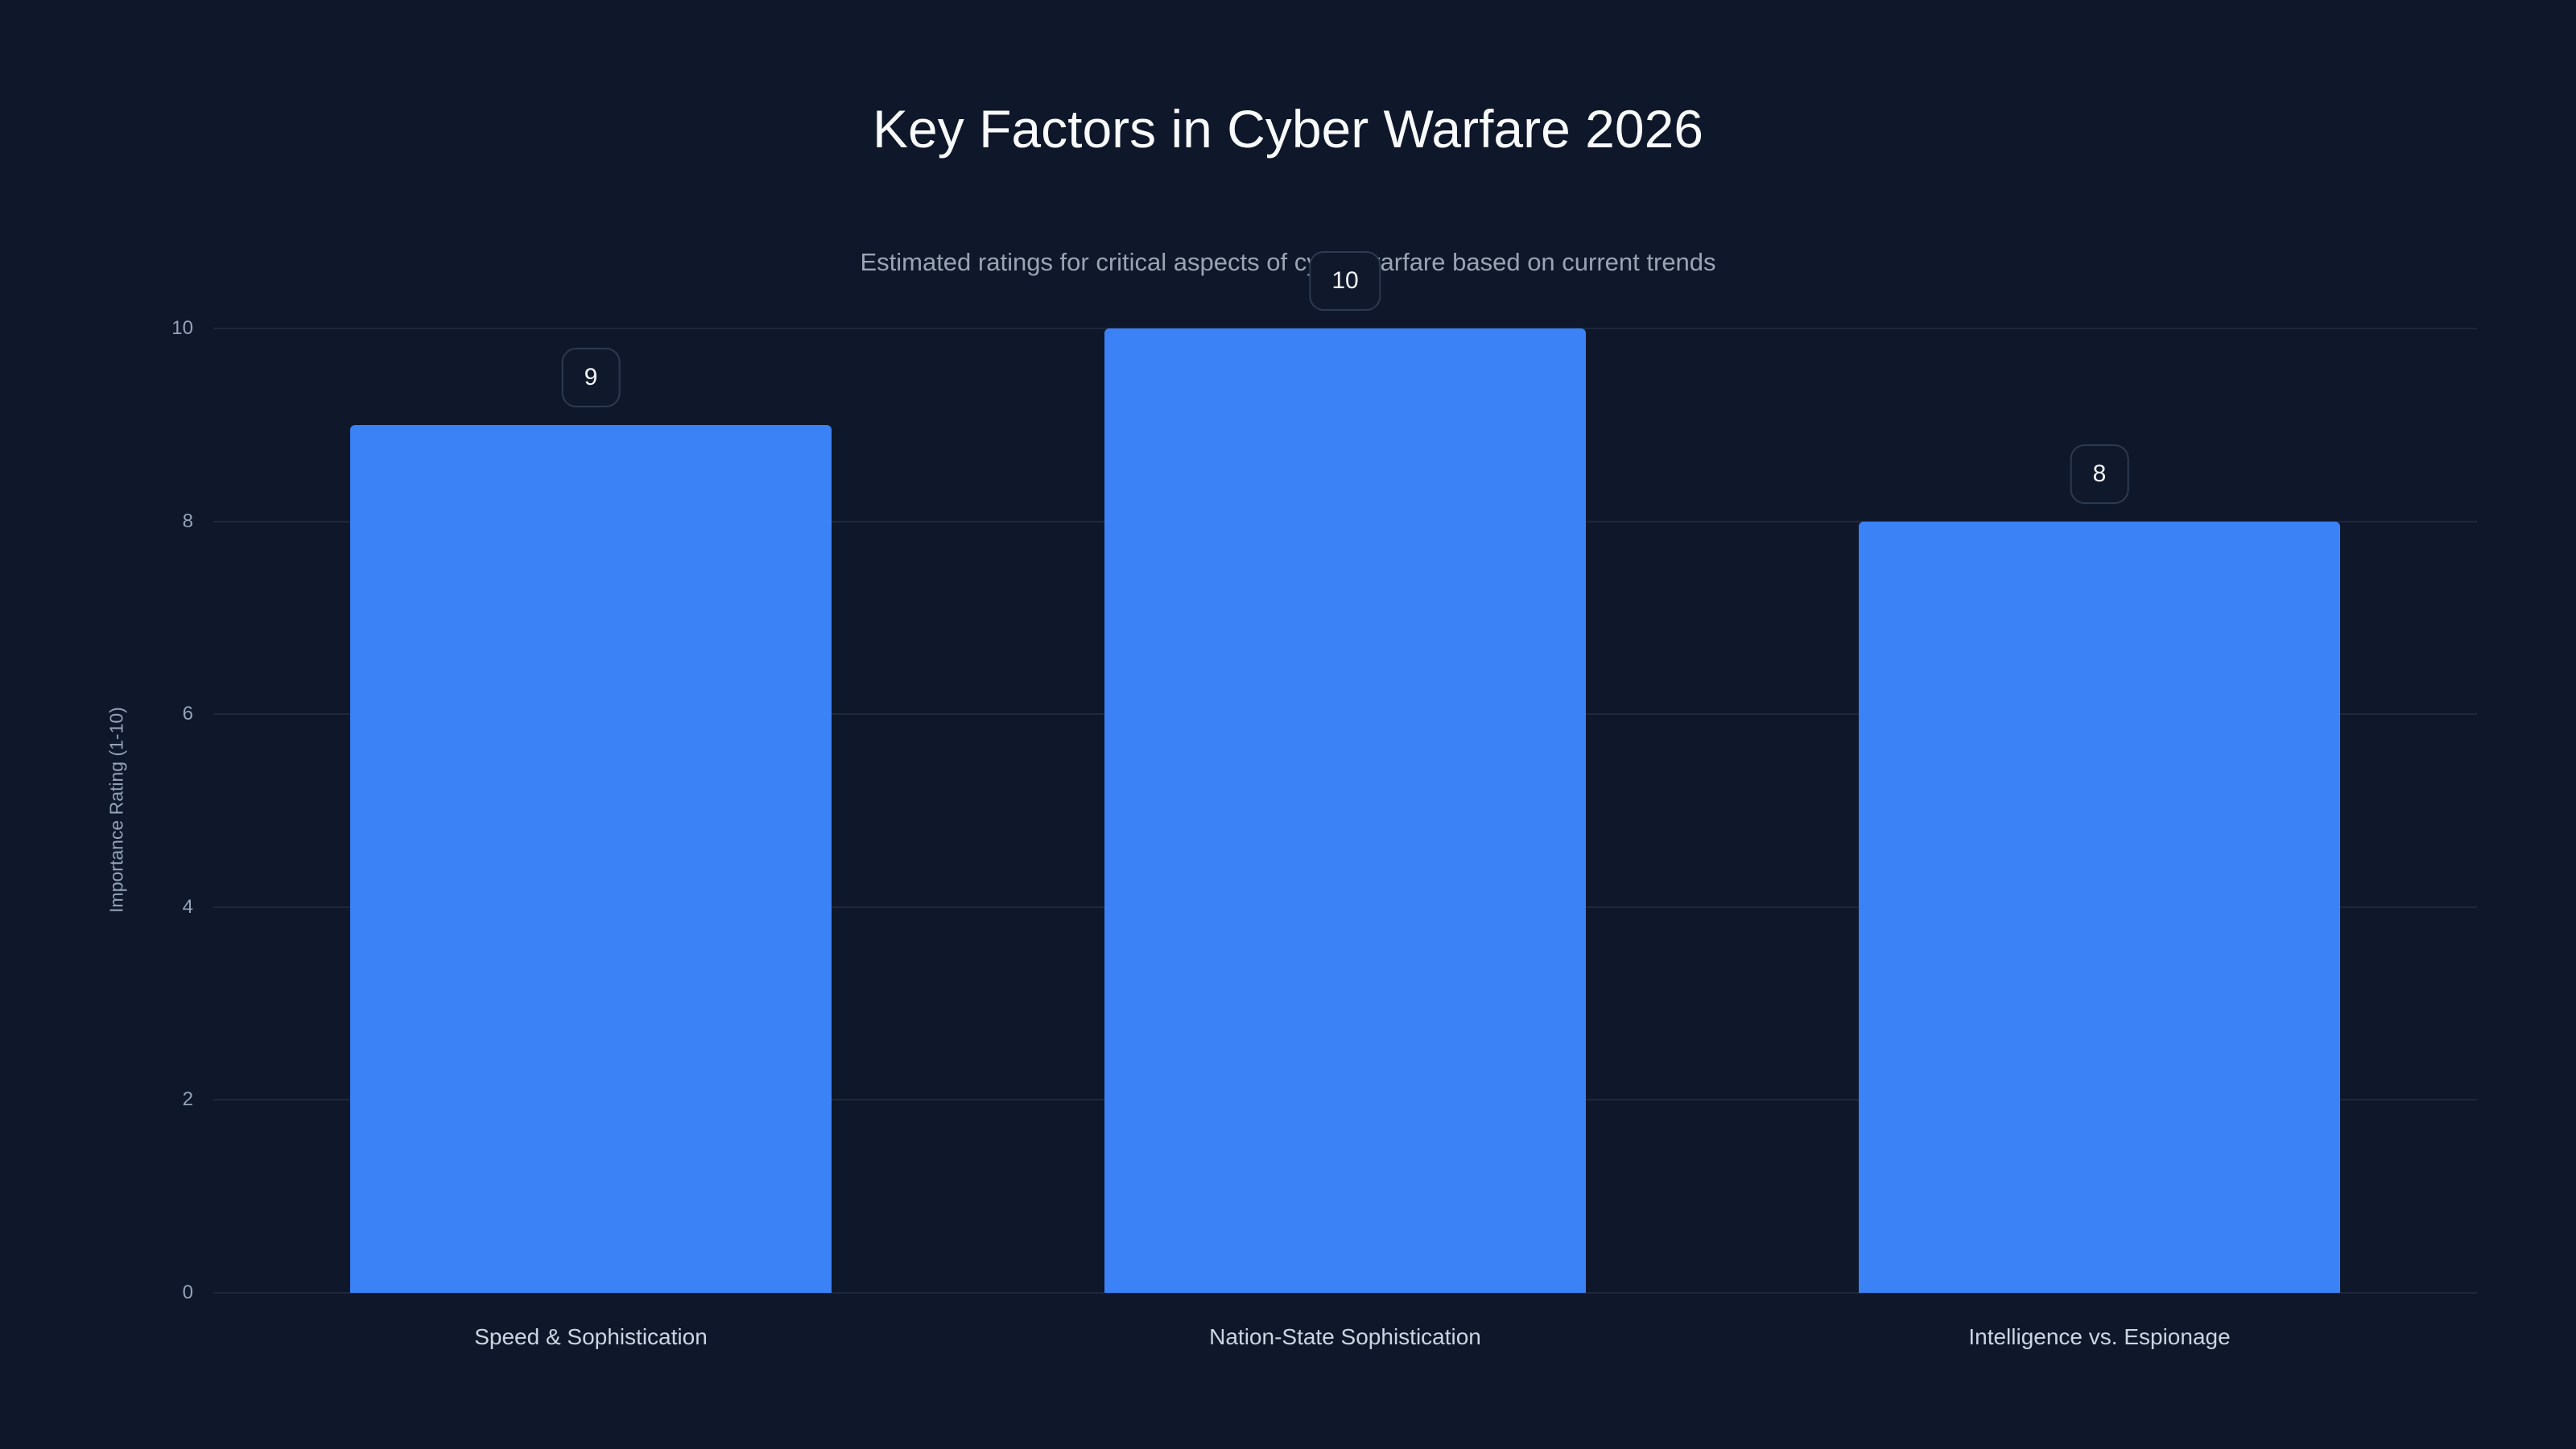  What do you see at coordinates (187, 521) in the screenshot?
I see `y-tick-label: 8` at bounding box center [187, 521].